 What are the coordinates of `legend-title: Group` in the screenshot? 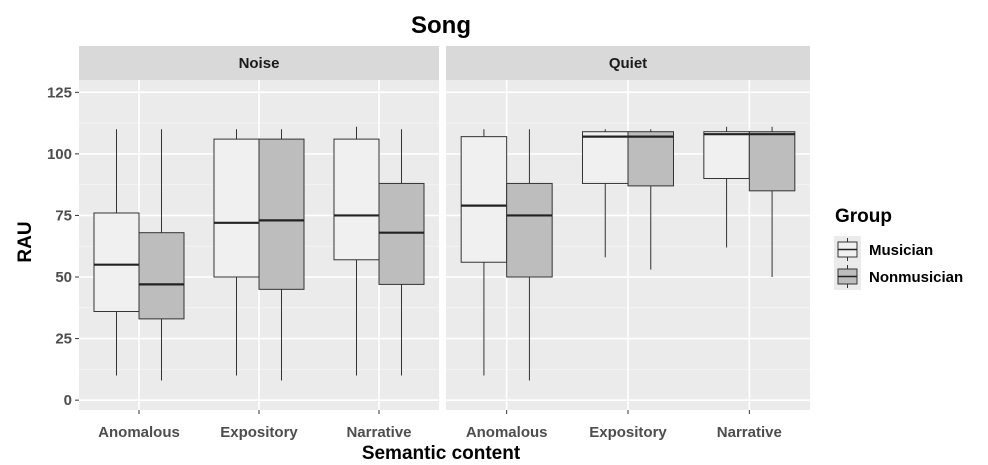 It's located at (863, 216).